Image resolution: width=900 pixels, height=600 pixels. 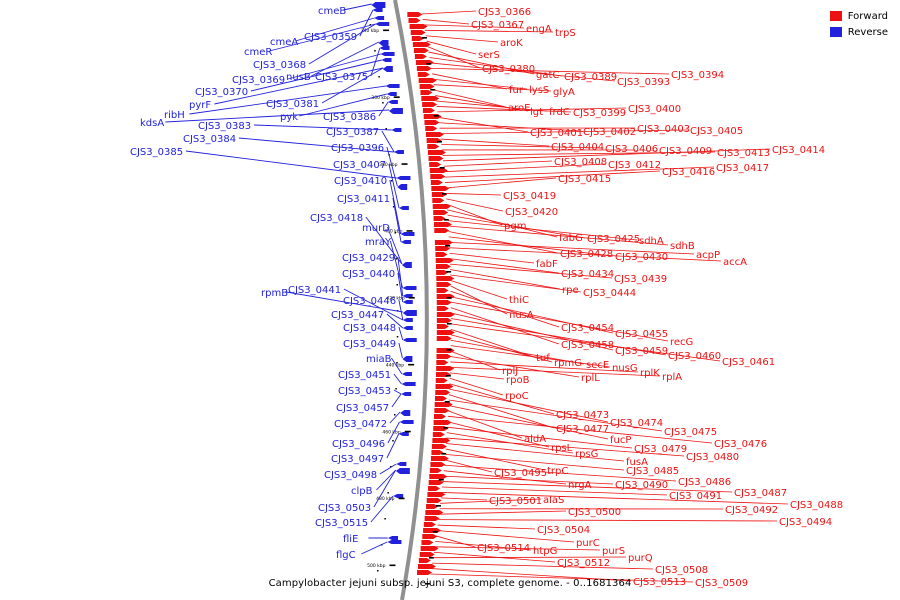 I want to click on reverse-label-cjs3-0375: CJS3_0375, so click(x=341, y=77).